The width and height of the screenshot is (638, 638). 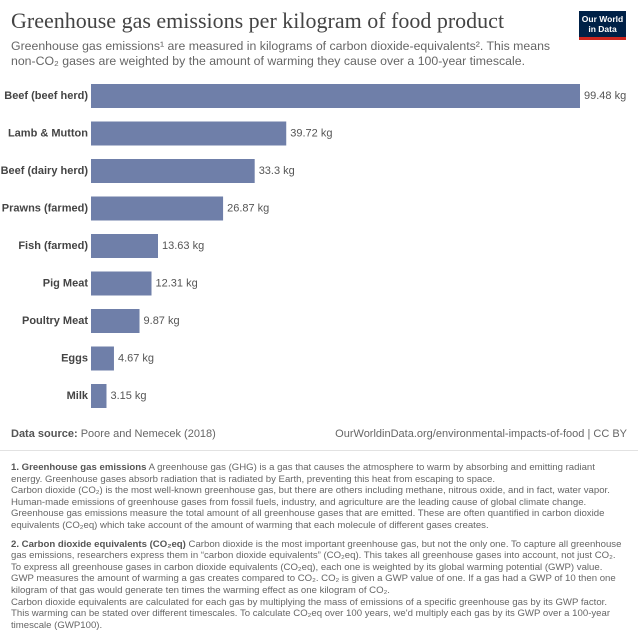 I want to click on value-label: 4.67 kg, so click(x=136, y=358).